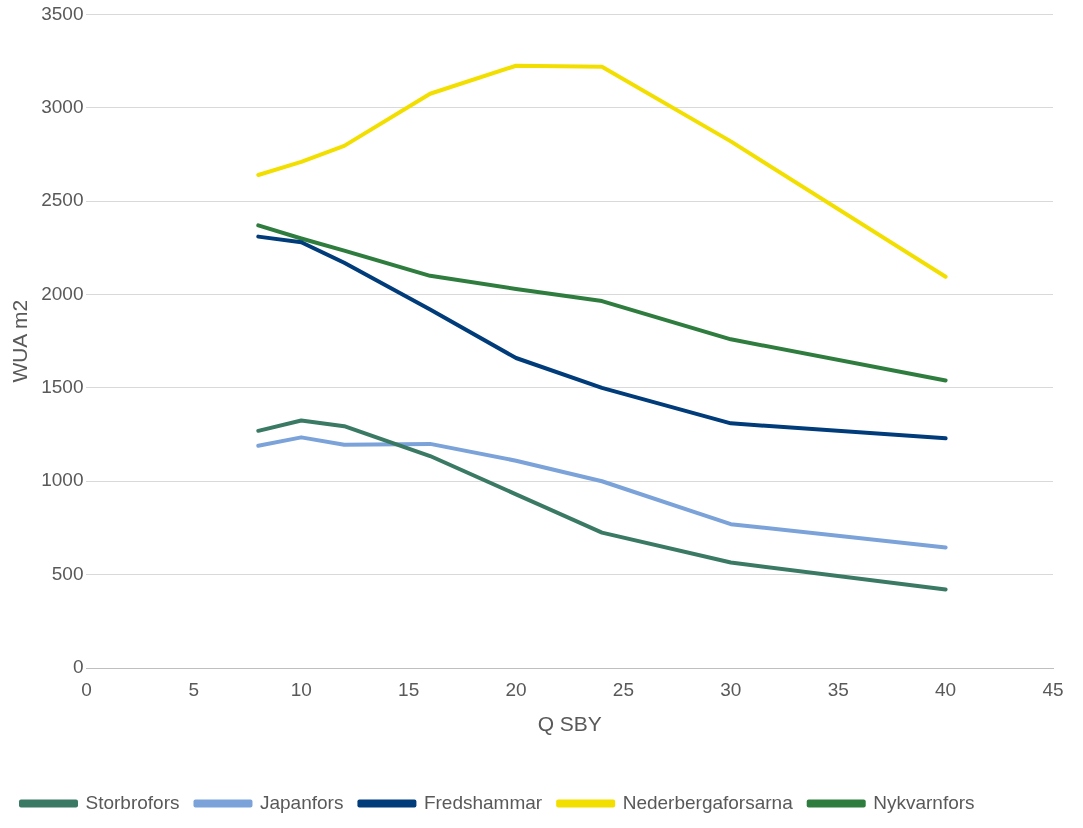 This screenshot has width=1083, height=828. What do you see at coordinates (838, 689) in the screenshot?
I see `x-tick-label: 35` at bounding box center [838, 689].